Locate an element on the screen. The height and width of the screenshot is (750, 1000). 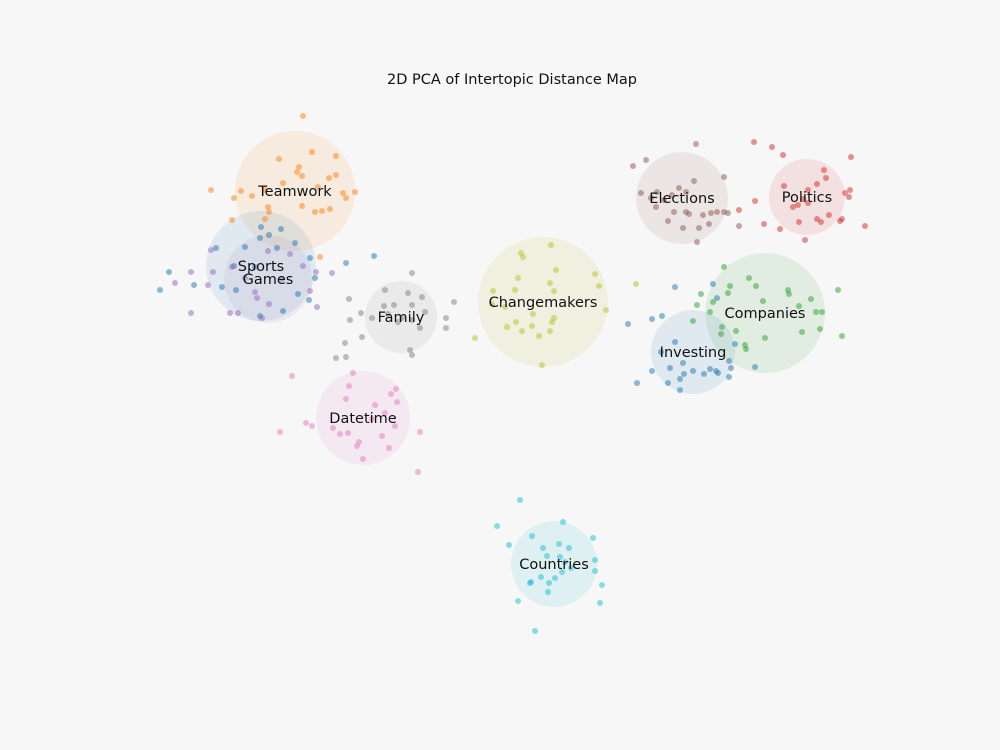
topic-label-elections: Elections is located at coordinates (681, 199).